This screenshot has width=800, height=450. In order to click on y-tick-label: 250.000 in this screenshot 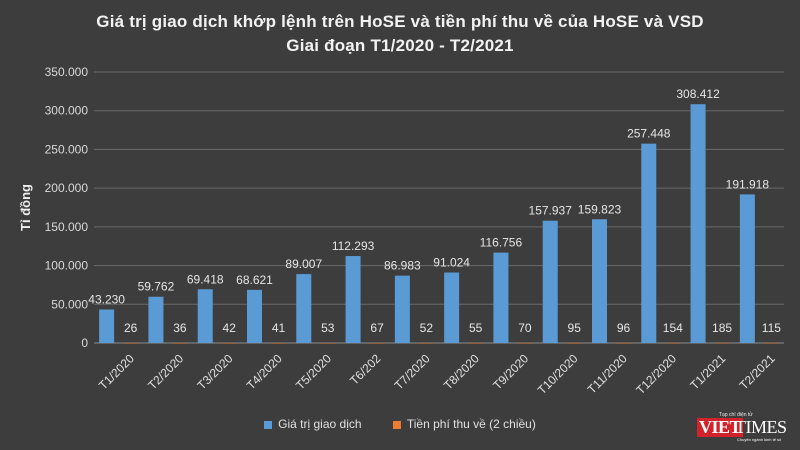, I will do `click(67, 149)`.